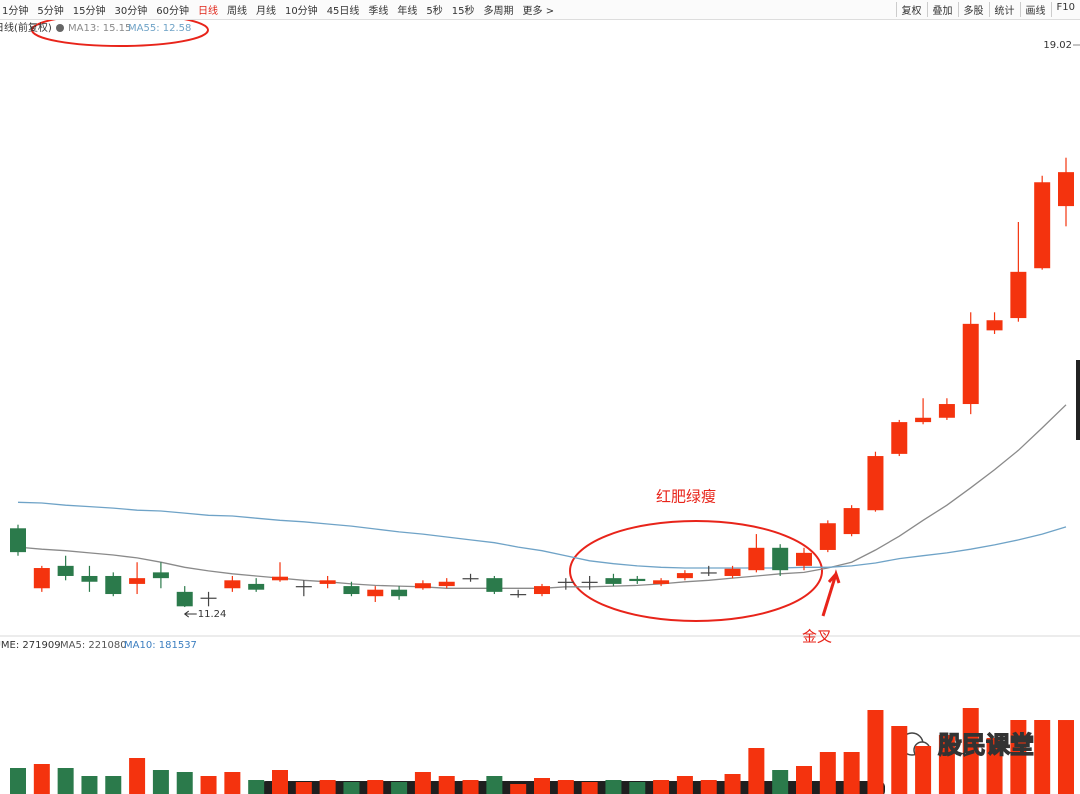 The image size is (1080, 794). What do you see at coordinates (207, 11) in the screenshot?
I see `period-tab: 日线` at bounding box center [207, 11].